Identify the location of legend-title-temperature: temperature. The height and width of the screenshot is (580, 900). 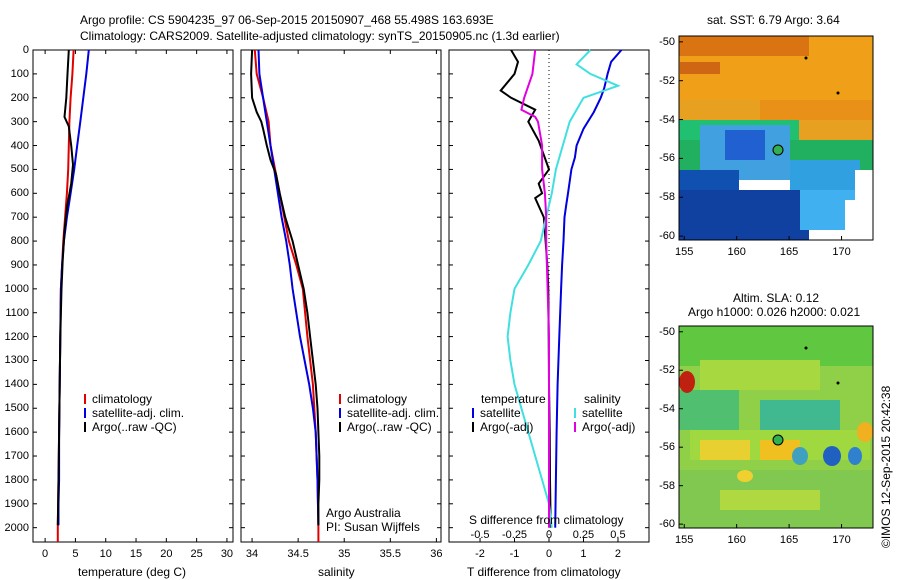
(513, 399).